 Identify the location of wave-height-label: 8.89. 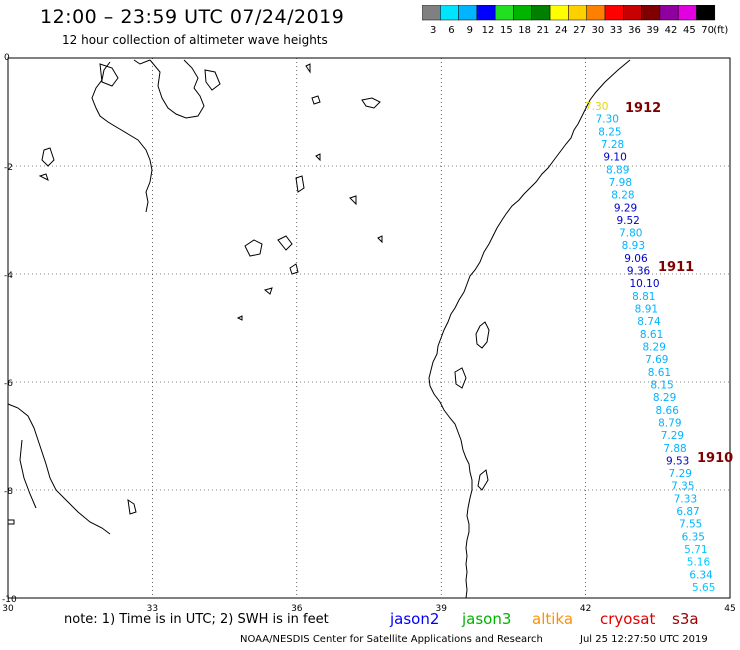
(617, 170).